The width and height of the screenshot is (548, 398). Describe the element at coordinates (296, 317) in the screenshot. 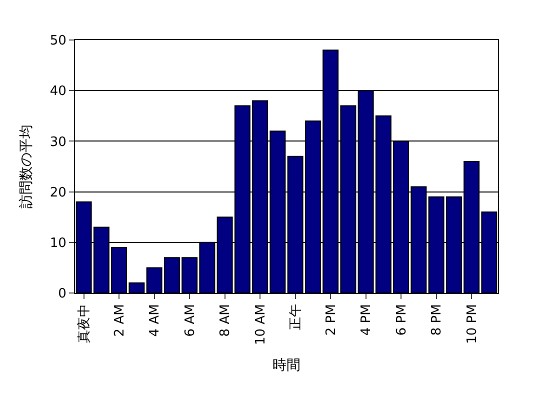

I see `x-tick-label: 正午` at that location.